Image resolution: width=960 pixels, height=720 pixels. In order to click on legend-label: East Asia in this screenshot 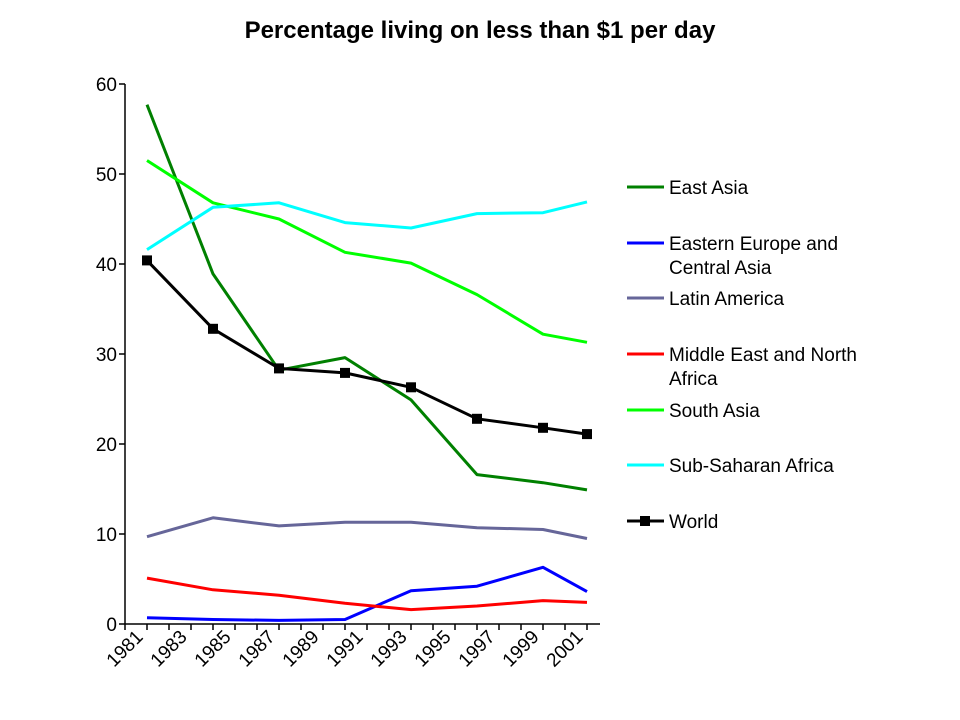, I will do `click(709, 188)`.